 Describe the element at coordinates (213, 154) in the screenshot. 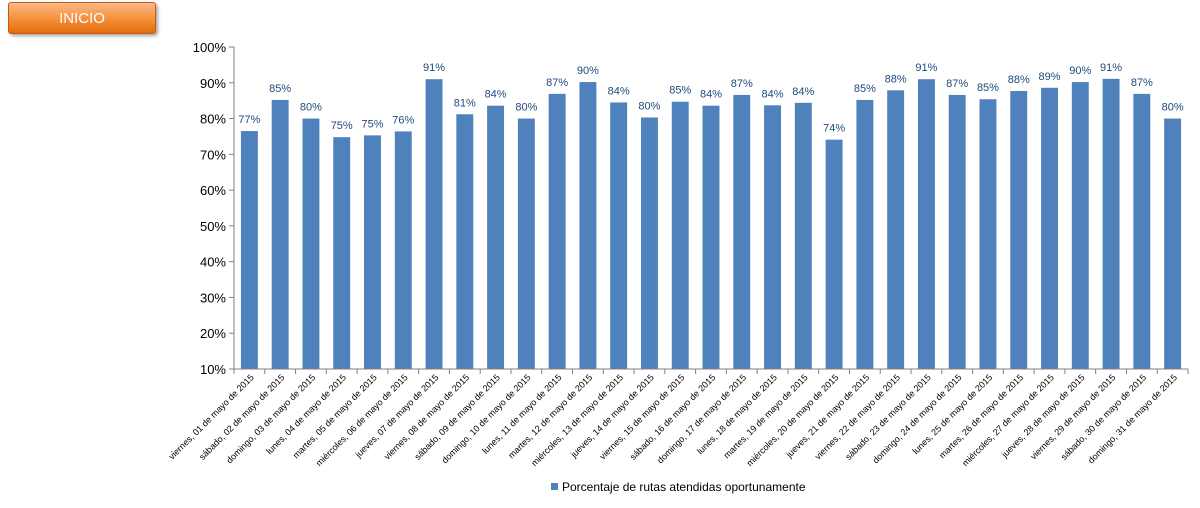

I see `y-tick-label: 70%` at that location.